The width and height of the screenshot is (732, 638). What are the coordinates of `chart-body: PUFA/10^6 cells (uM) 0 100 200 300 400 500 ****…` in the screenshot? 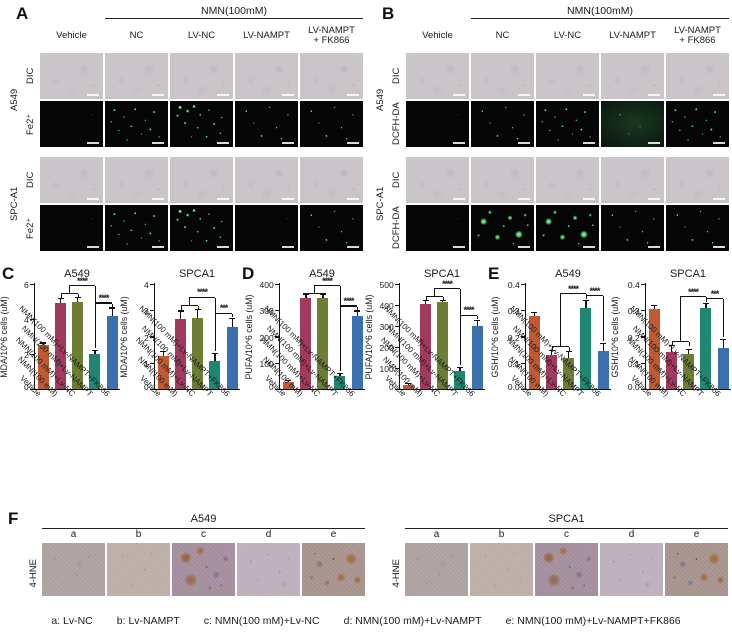 It's located at (424, 335).